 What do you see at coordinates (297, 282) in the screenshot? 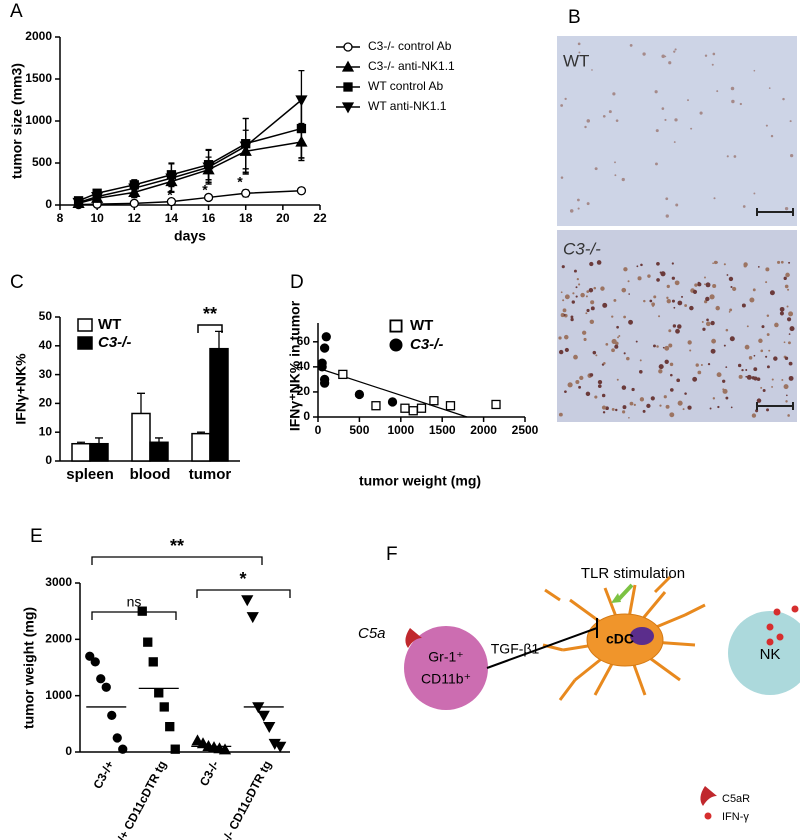
I see `panel-label: D` at bounding box center [297, 282].